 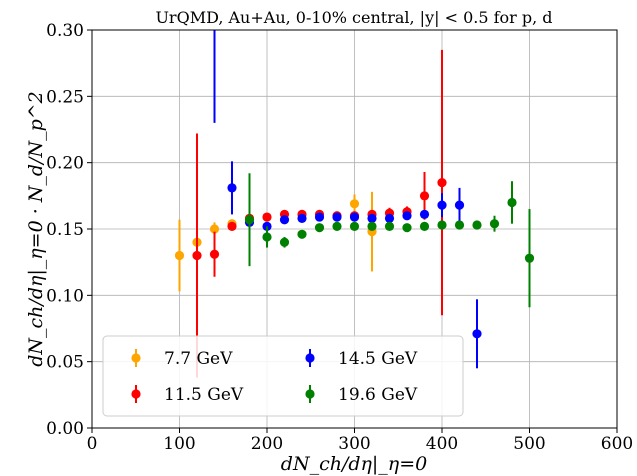 What do you see at coordinates (65, 429) in the screenshot?
I see `y-tick-label: 0.00` at bounding box center [65, 429].